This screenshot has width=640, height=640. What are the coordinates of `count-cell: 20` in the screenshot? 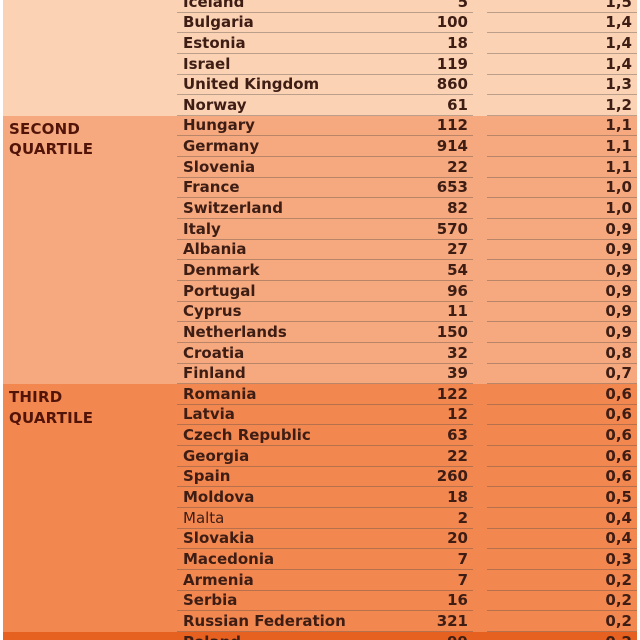 It's located at (457, 538).